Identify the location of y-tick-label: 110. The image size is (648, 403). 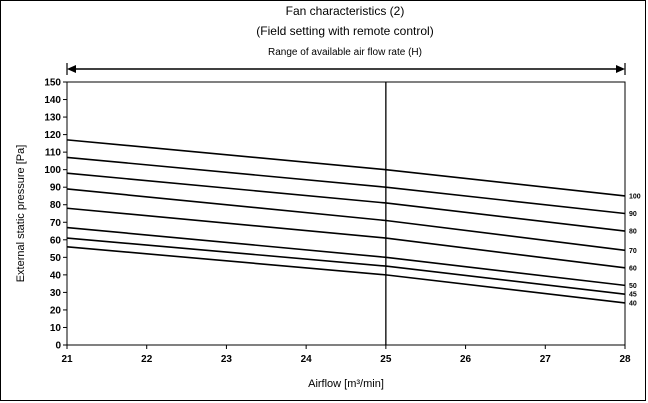
(53, 153).